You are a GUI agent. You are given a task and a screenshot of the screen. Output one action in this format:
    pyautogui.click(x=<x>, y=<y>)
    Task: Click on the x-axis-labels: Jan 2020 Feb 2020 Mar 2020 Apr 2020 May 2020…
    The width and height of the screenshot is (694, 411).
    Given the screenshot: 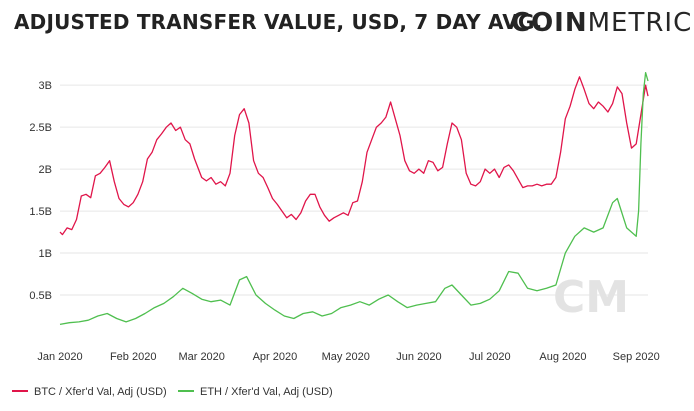 What is the action you would take?
    pyautogui.click(x=348, y=357)
    